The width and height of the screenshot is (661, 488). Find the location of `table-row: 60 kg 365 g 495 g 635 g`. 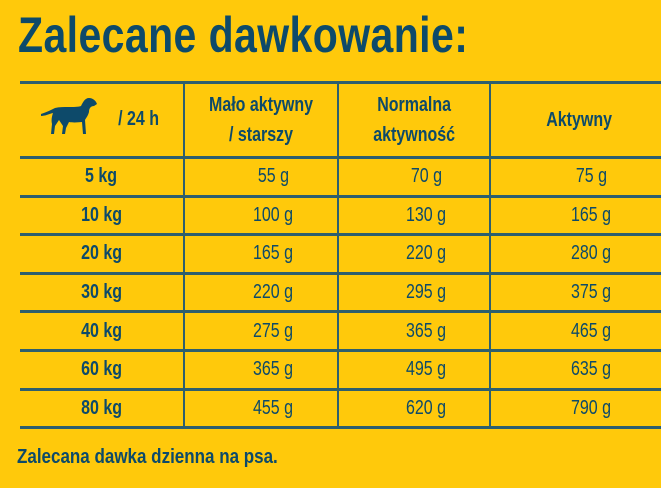

table-row: 60 kg 365 g 495 g 635 g is located at coordinates (340, 369).